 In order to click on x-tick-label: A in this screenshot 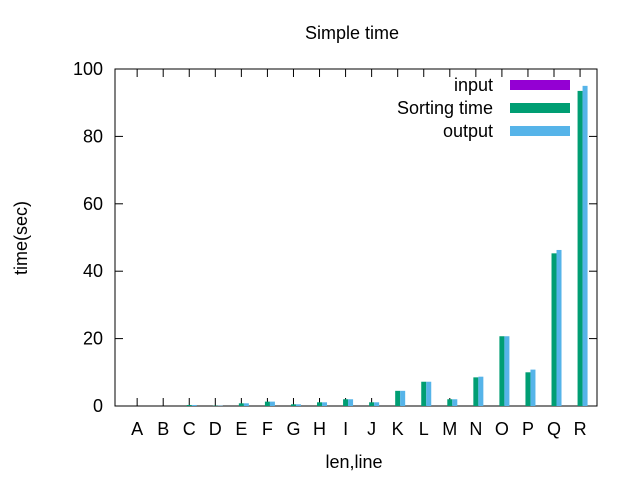, I will do `click(137, 429)`.